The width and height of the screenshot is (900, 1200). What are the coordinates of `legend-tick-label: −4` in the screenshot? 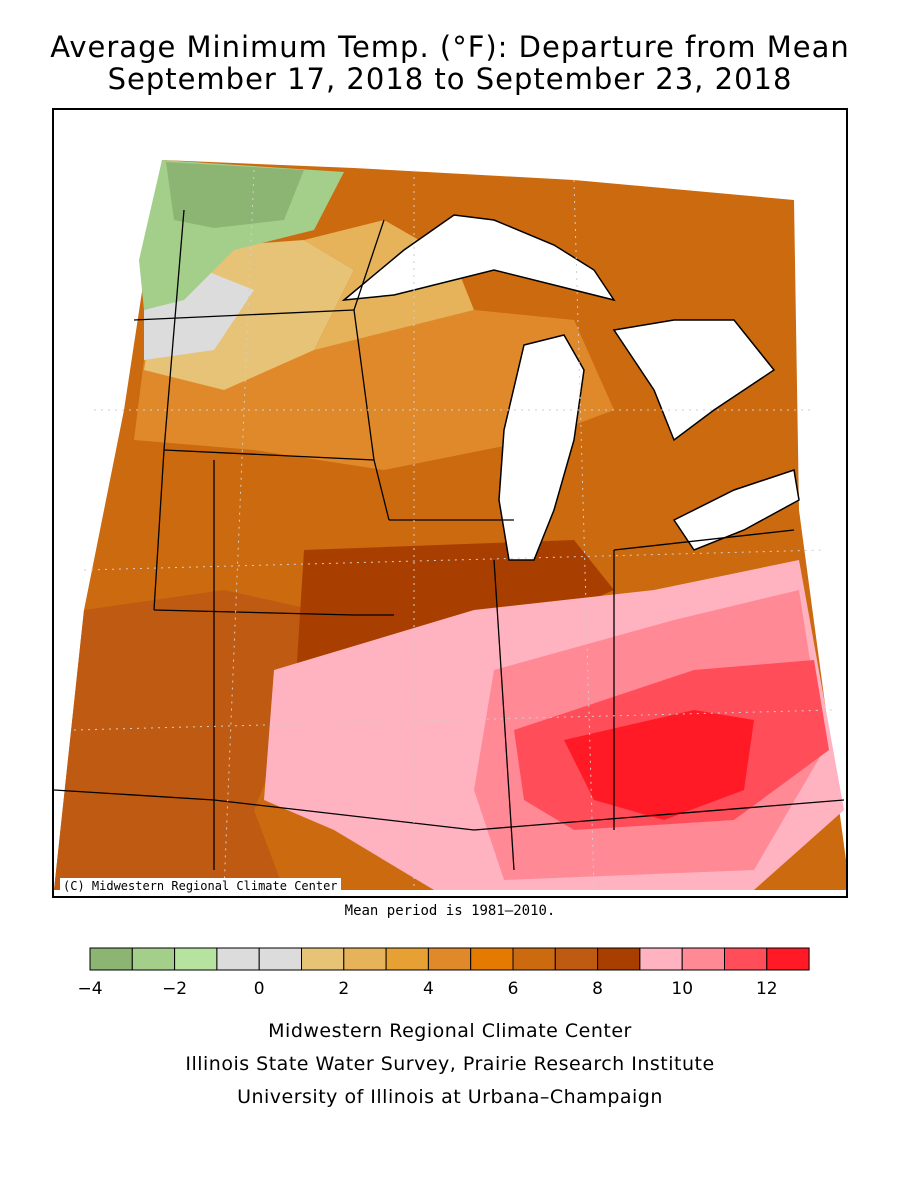 It's located at (89, 989).